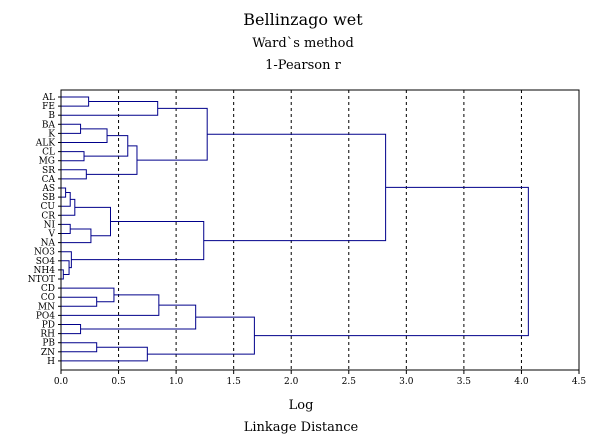 This screenshot has height=442, width=606. Describe the element at coordinates (301, 427) in the screenshot. I see `x-axis-label-2: Linkage Distance` at that location.